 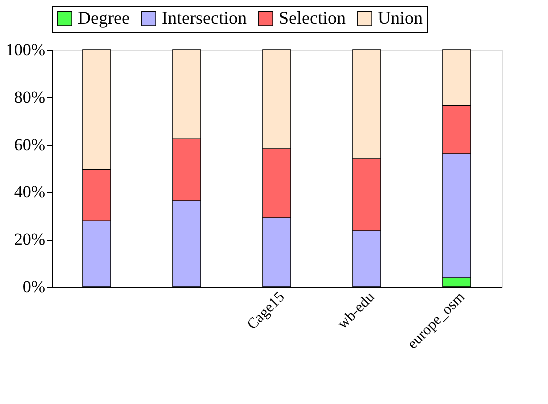 I want to click on y-tick-label: 60%, so click(x=30, y=144).